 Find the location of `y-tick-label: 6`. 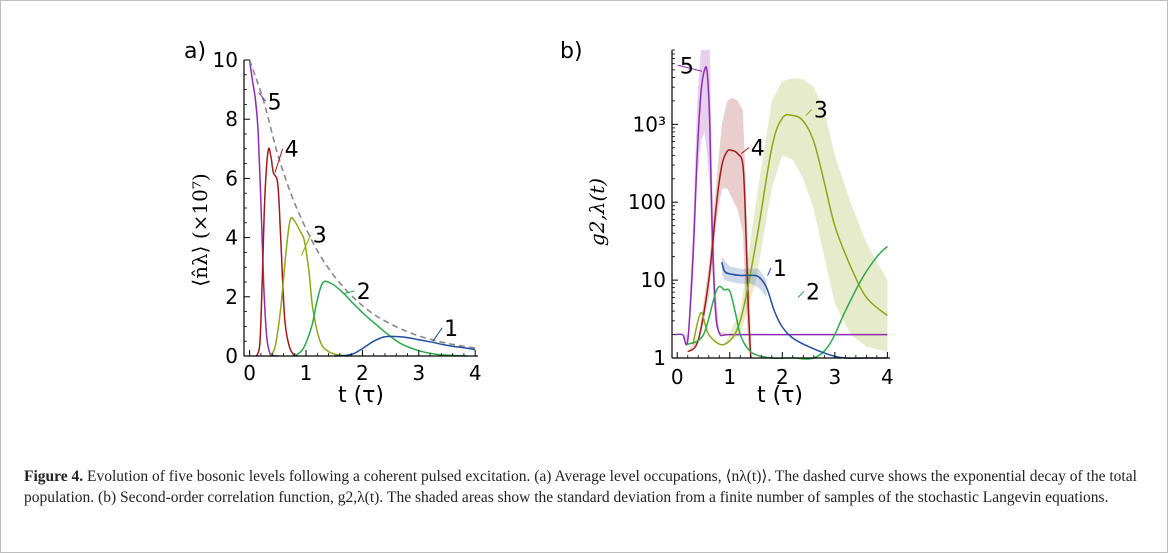

y-tick-label: 6 is located at coordinates (231, 178).